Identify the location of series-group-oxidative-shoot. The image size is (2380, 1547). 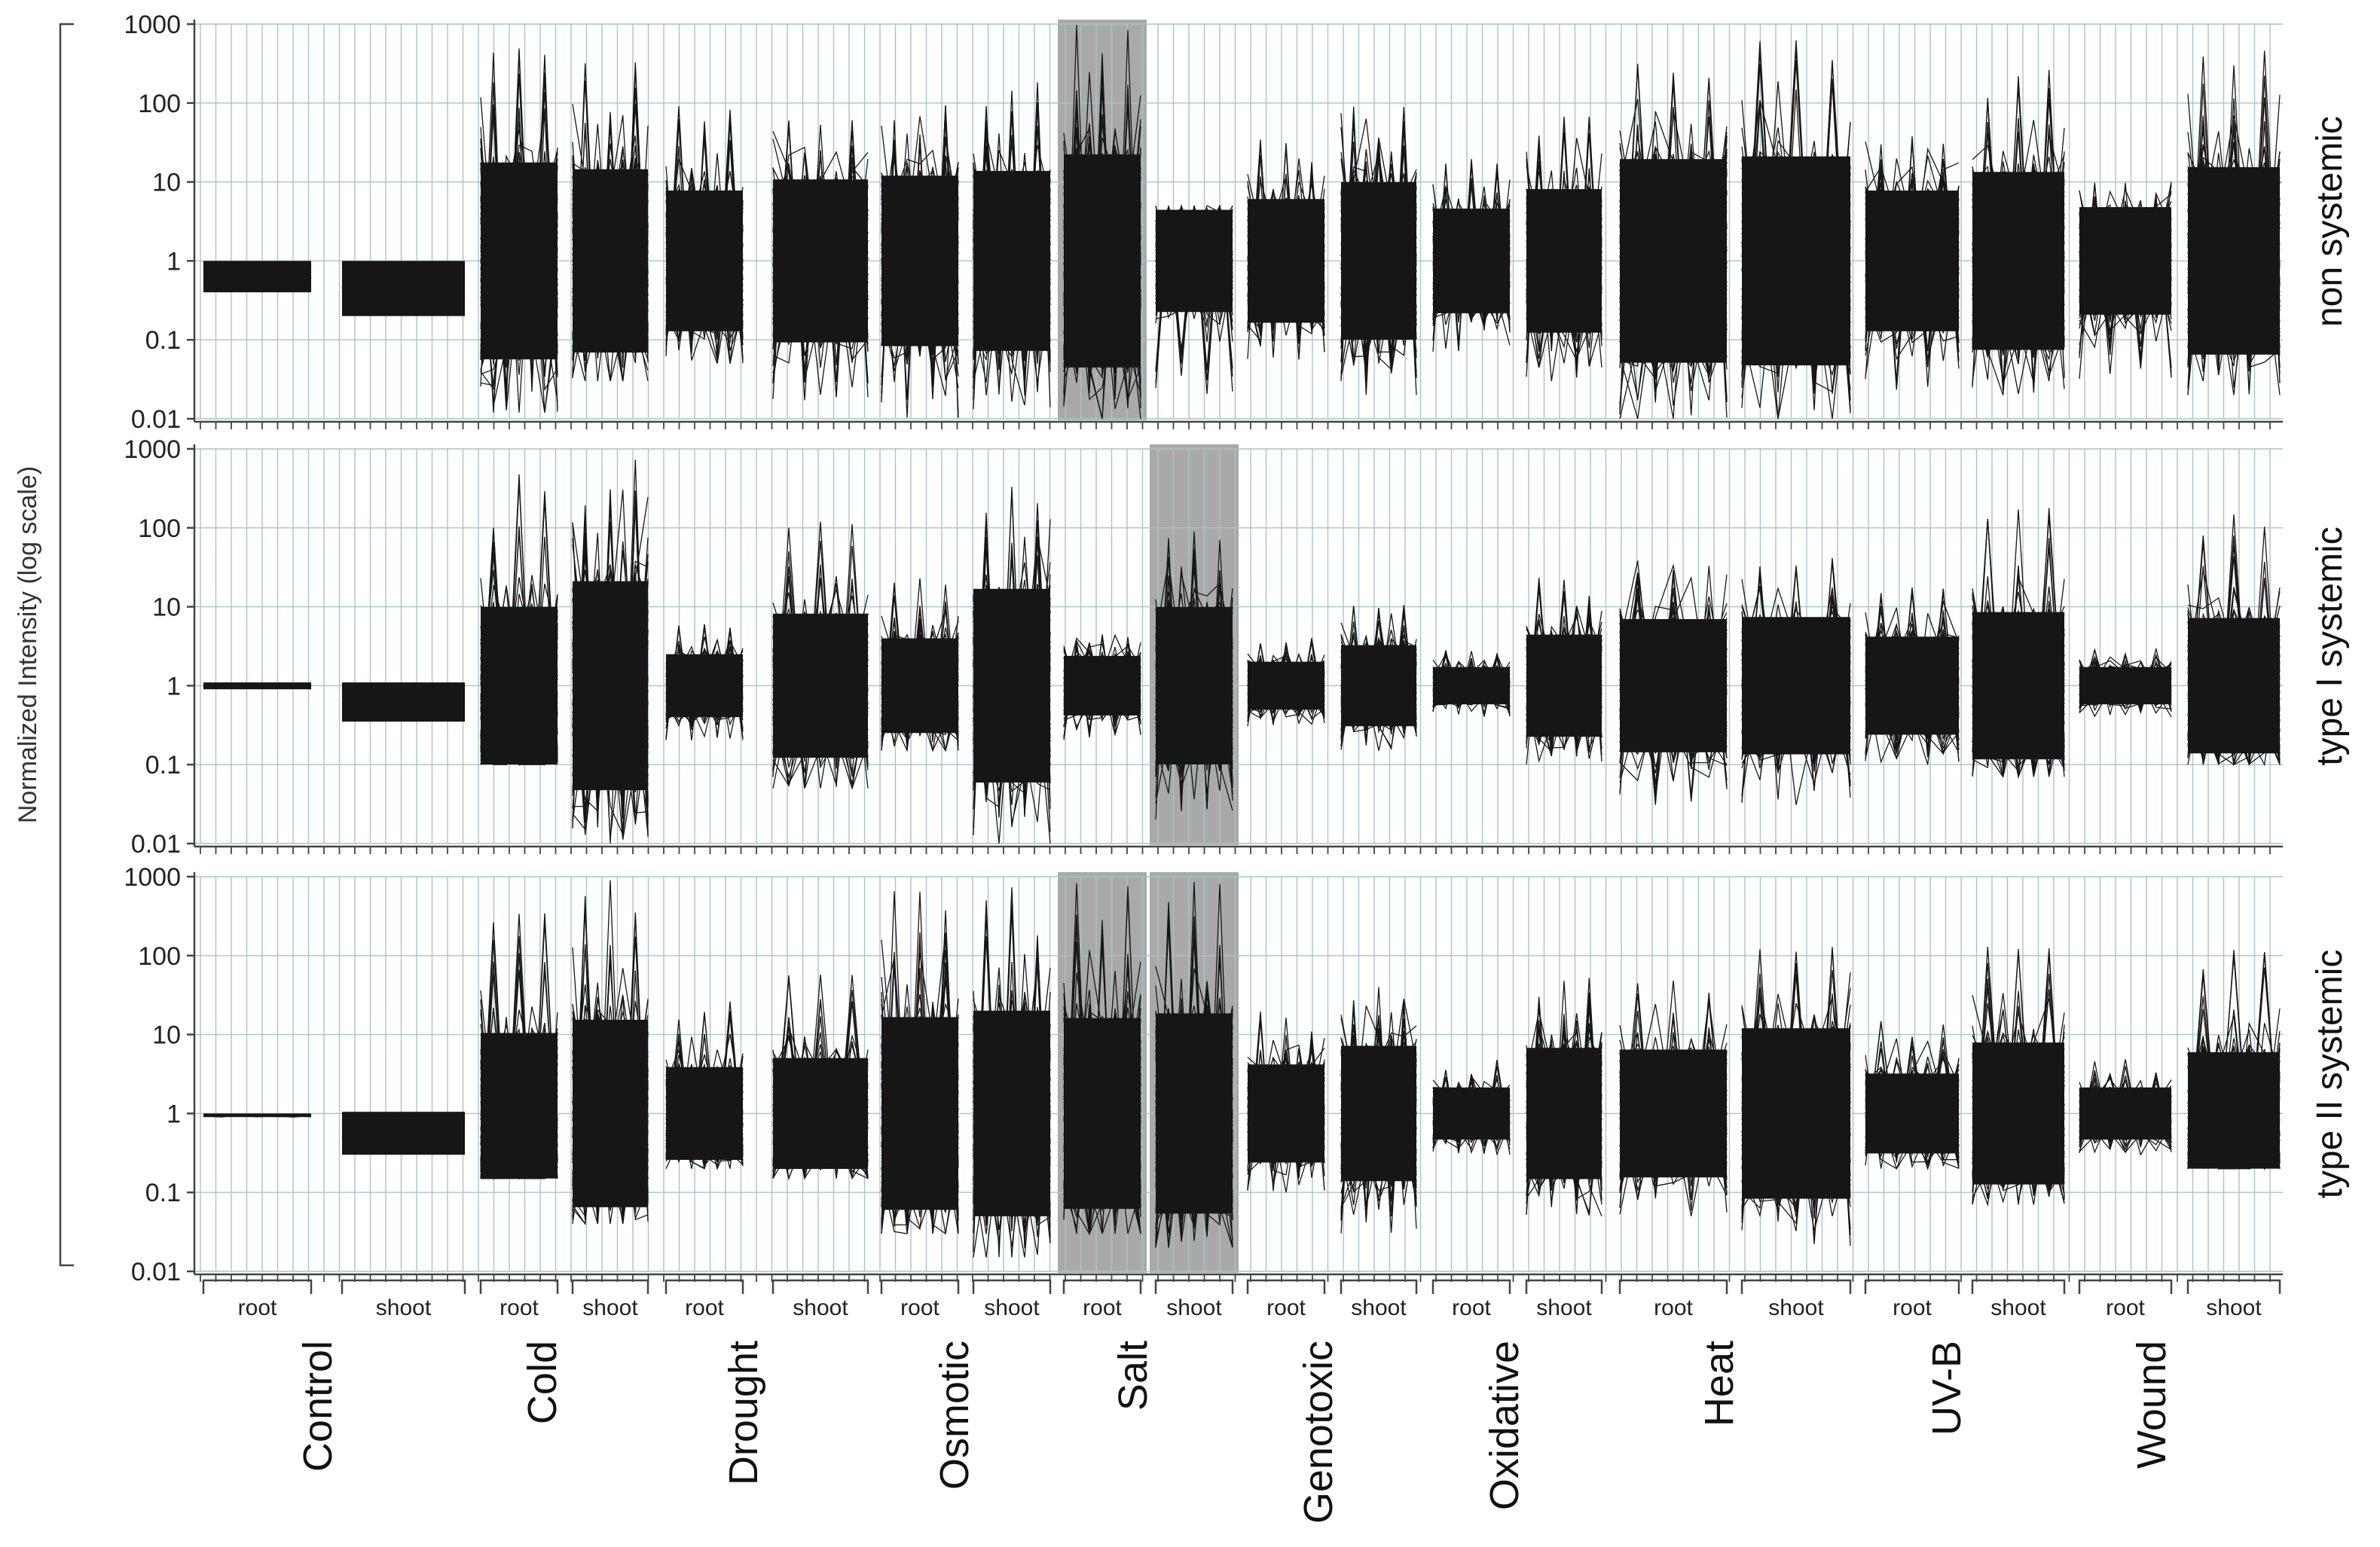
(1564, 671).